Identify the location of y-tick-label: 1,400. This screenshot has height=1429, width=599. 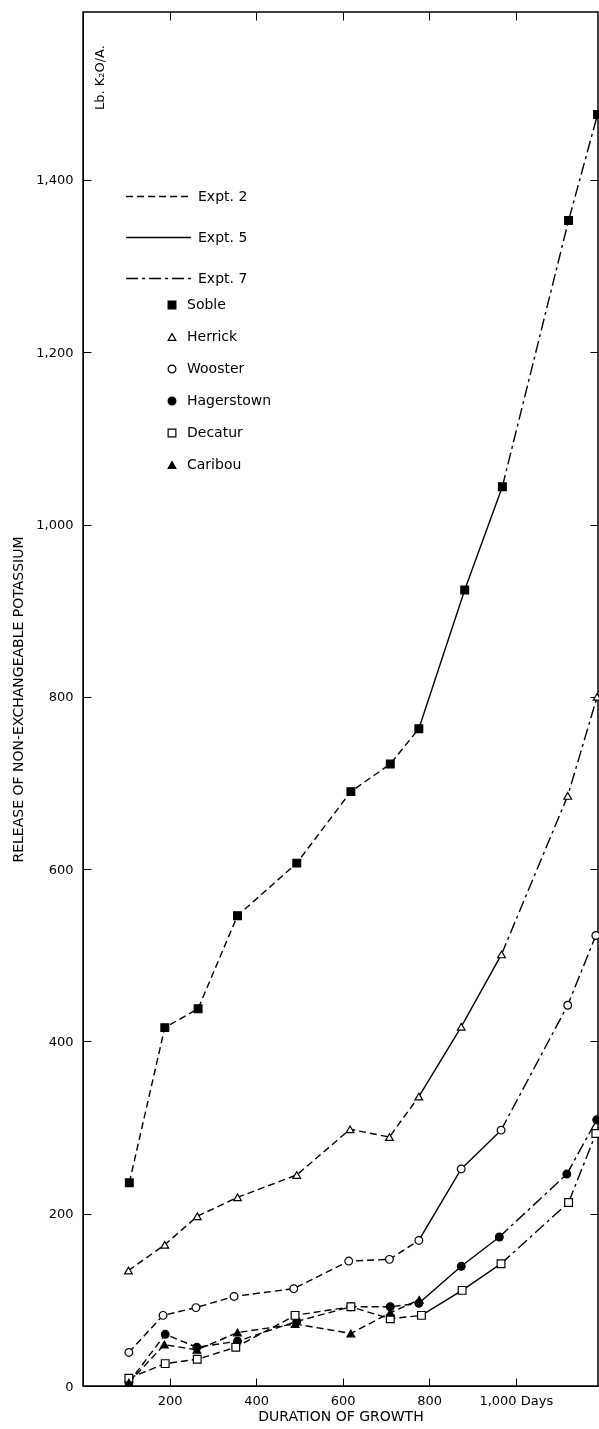
(55, 180).